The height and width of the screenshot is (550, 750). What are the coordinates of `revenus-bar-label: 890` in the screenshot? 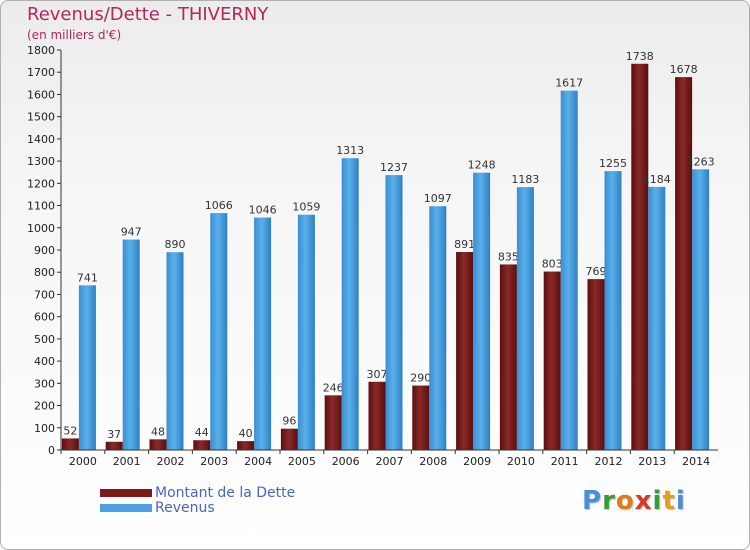 It's located at (175, 244).